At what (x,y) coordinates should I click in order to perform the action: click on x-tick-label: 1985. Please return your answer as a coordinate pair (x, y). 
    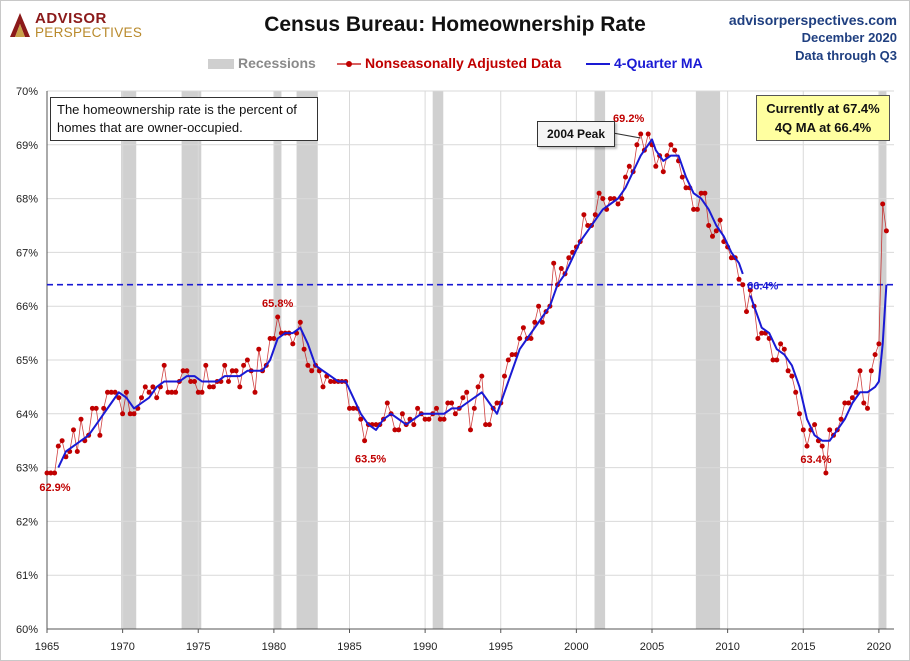
    Looking at the image, I should click on (349, 647).